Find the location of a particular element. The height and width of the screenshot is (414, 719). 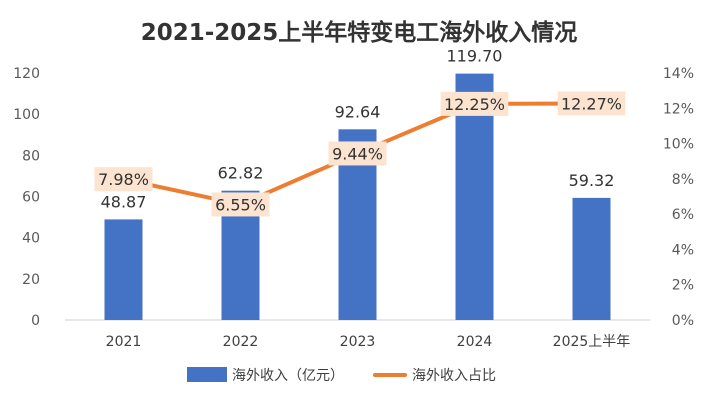

x-tick-label: 2024 is located at coordinates (475, 342).